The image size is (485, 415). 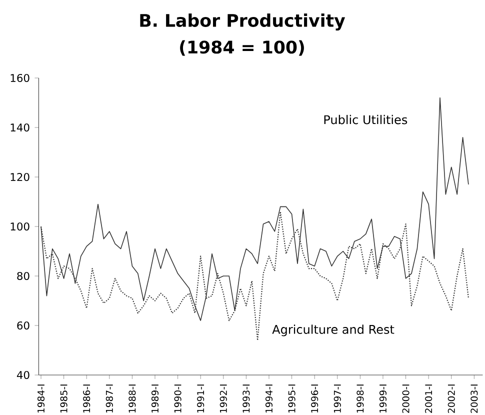 What do you see at coordinates (337, 398) in the screenshot?
I see `x-tick-label: 1997-I` at bounding box center [337, 398].